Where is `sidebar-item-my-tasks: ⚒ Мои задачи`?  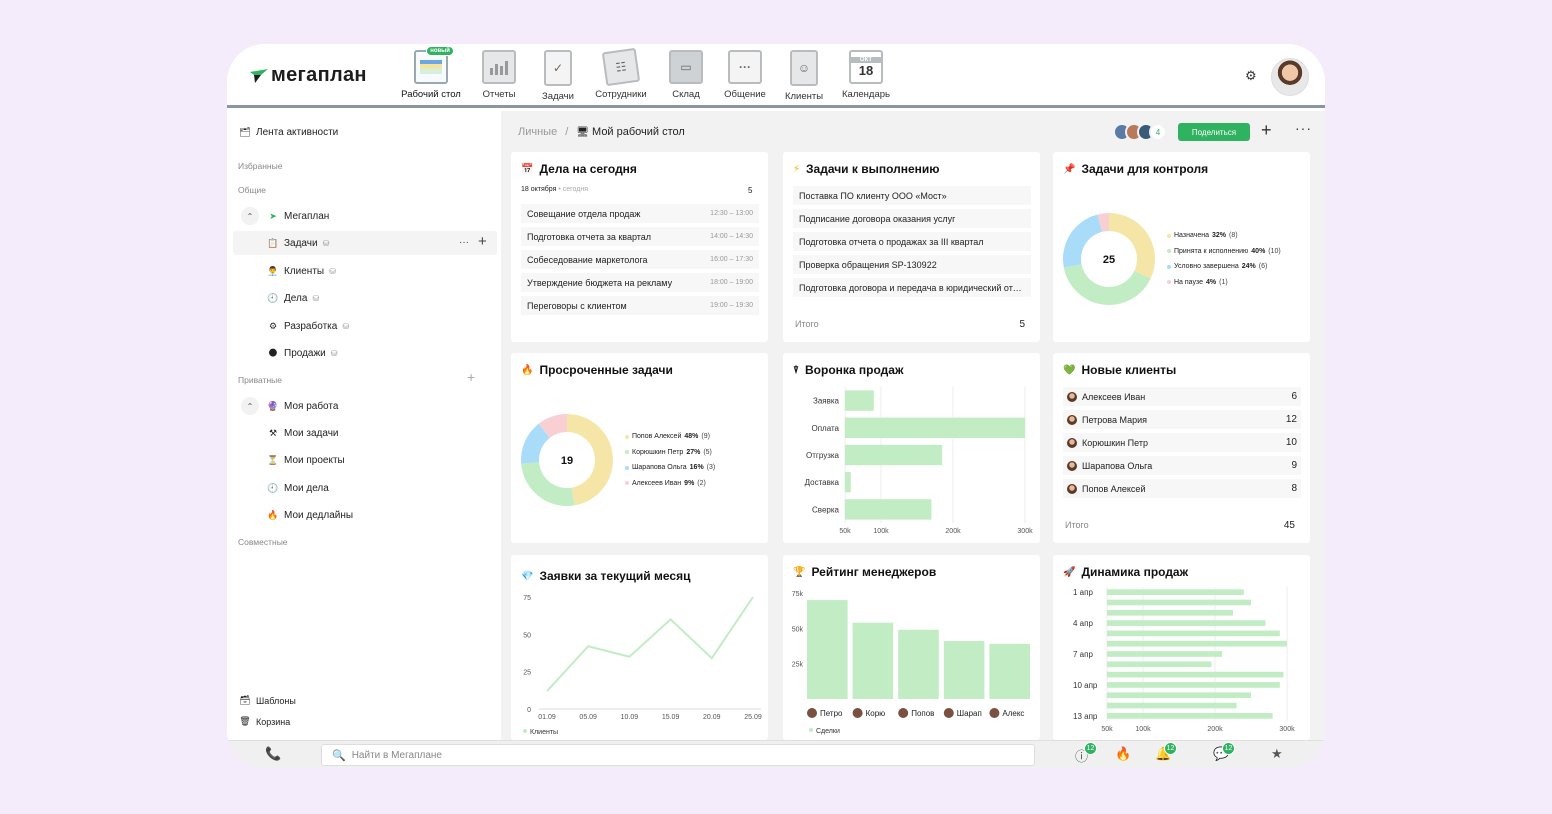 sidebar-item-my-tasks: ⚒ Мои задачи is located at coordinates (303, 433).